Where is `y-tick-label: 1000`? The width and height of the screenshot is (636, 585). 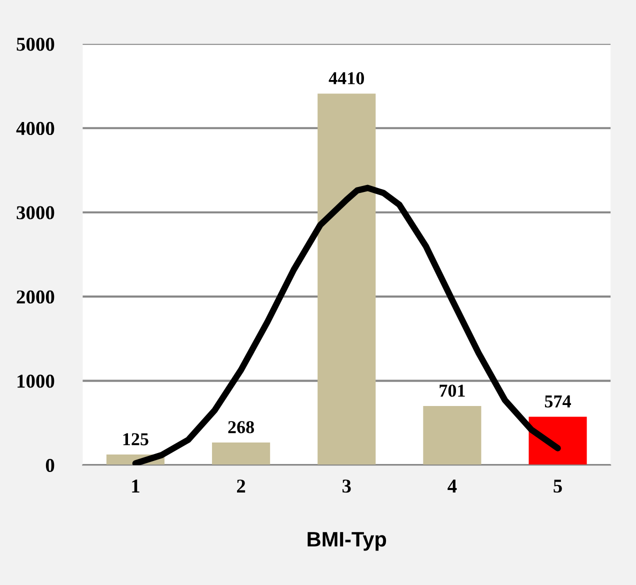 y-tick-label: 1000 is located at coordinates (36, 381).